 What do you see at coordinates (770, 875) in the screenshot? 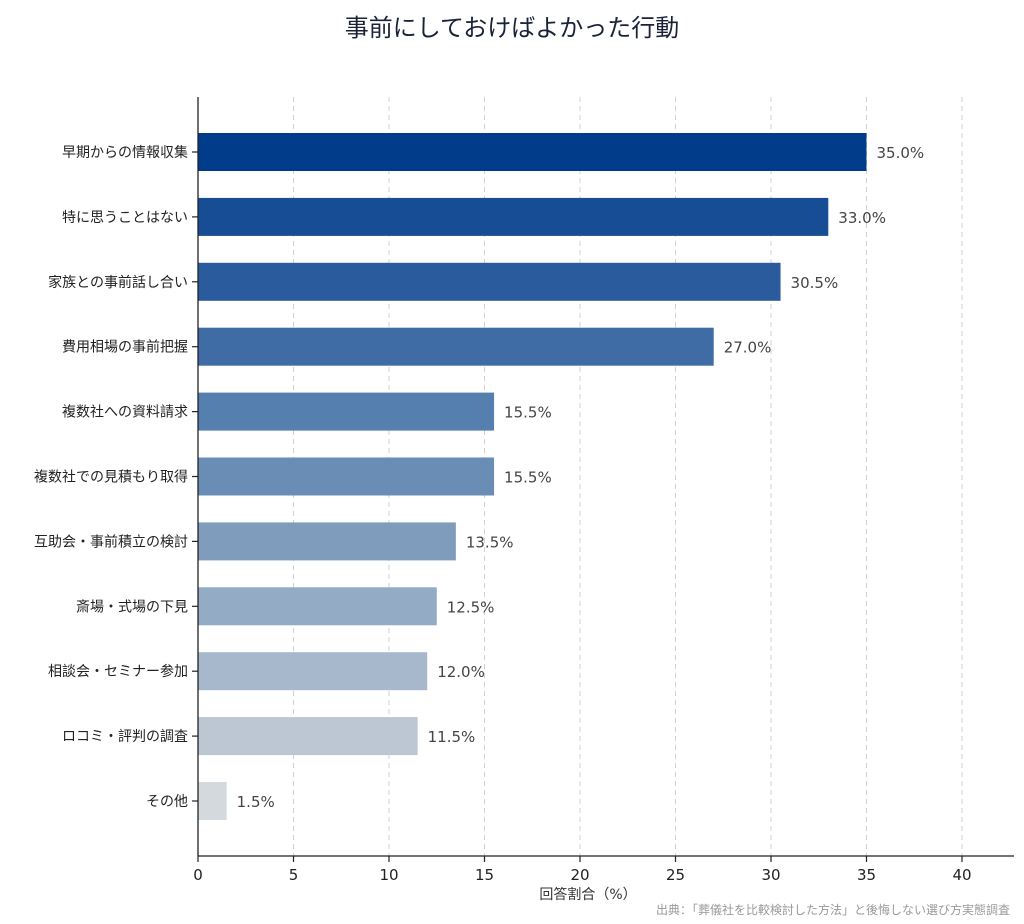
I see `x-tick-label: 30` at bounding box center [770, 875].